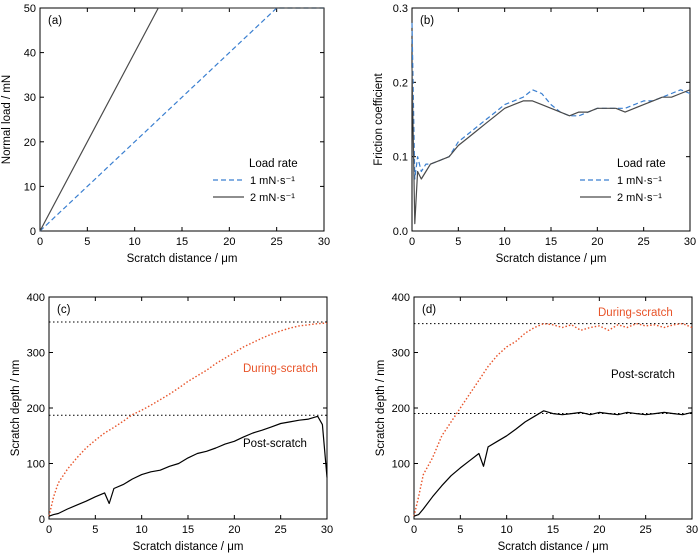 The height and width of the screenshot is (557, 700). What do you see at coordinates (551, 101) in the screenshot?
I see `series-line-1-mn-s` at bounding box center [551, 101].